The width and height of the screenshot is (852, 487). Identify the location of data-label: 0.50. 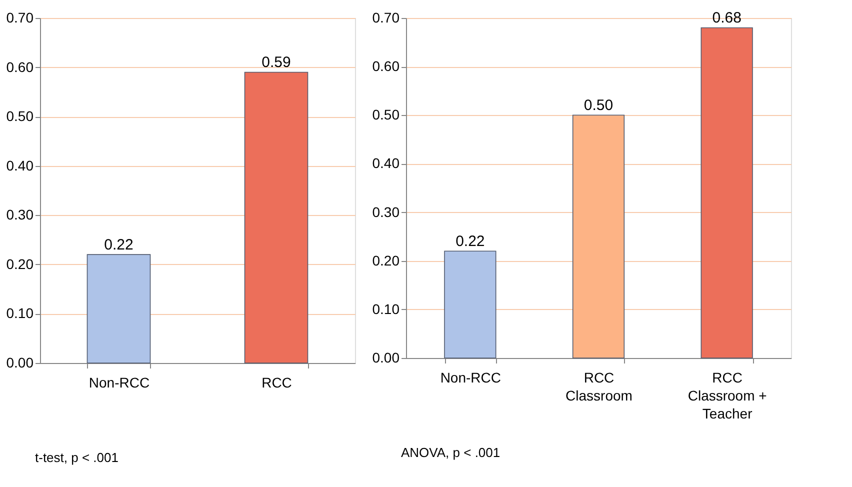
(599, 105).